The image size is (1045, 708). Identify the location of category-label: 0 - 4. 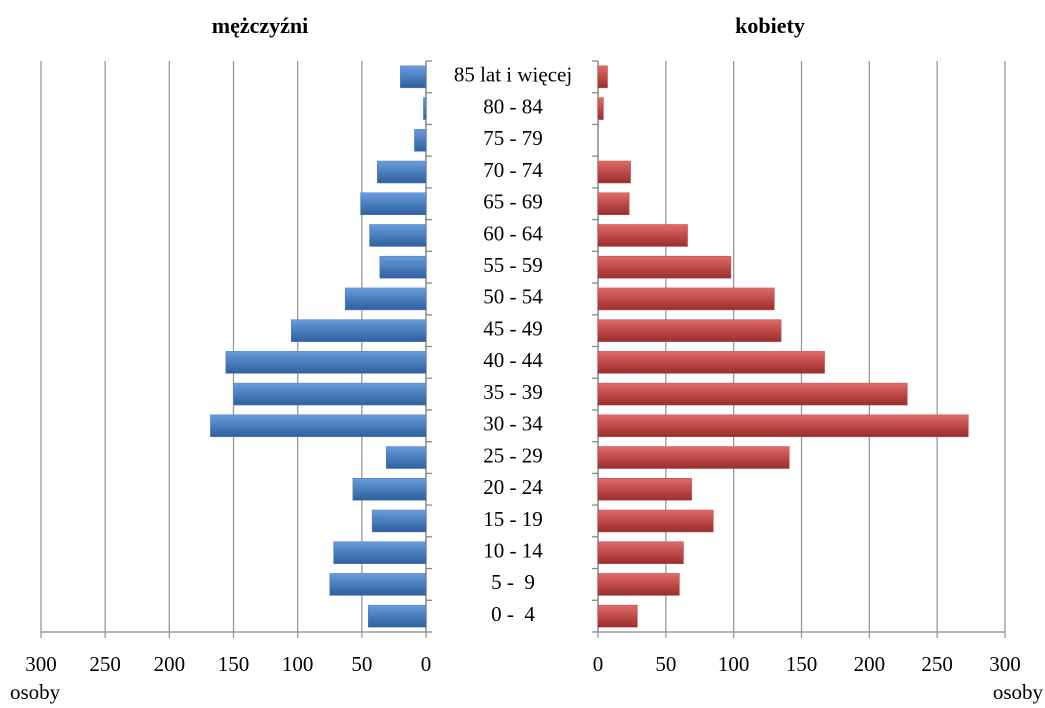
(513, 614).